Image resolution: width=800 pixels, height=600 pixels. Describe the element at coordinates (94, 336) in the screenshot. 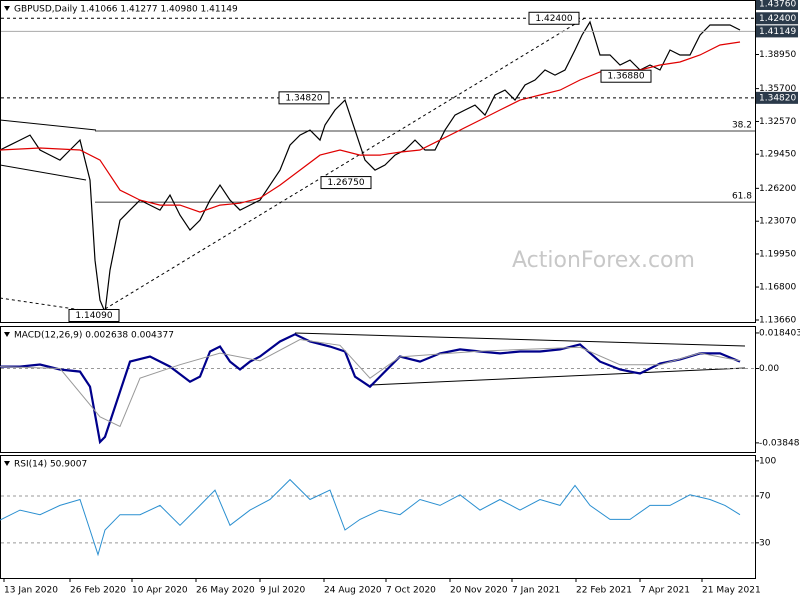

I see `panel-title: MACD(12,26,9) 0.002638 0.004377` at that location.